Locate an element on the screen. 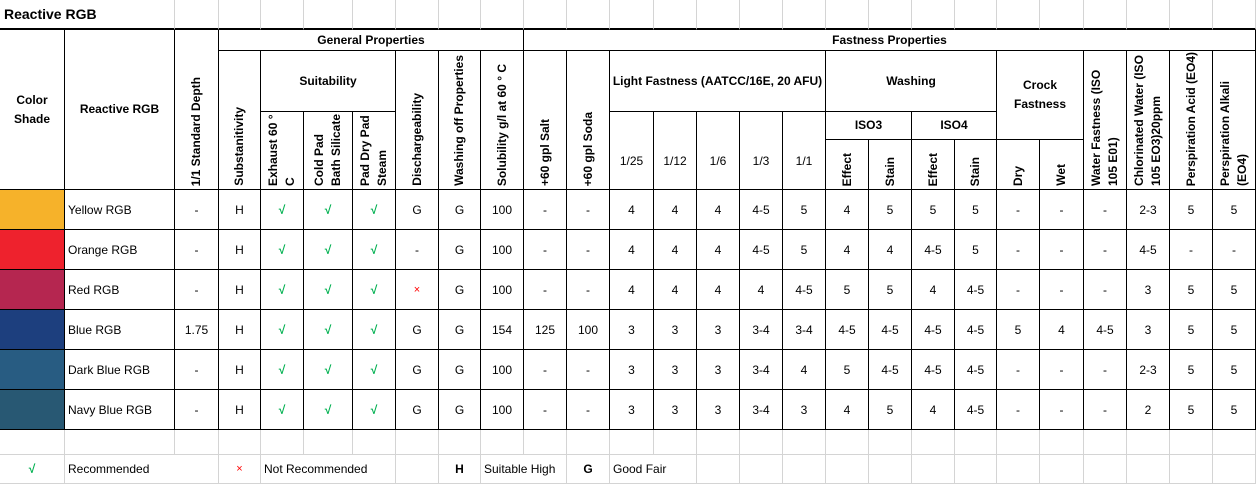 This screenshot has height=484, width=1256. table-cell: 2 is located at coordinates (1148, 410).